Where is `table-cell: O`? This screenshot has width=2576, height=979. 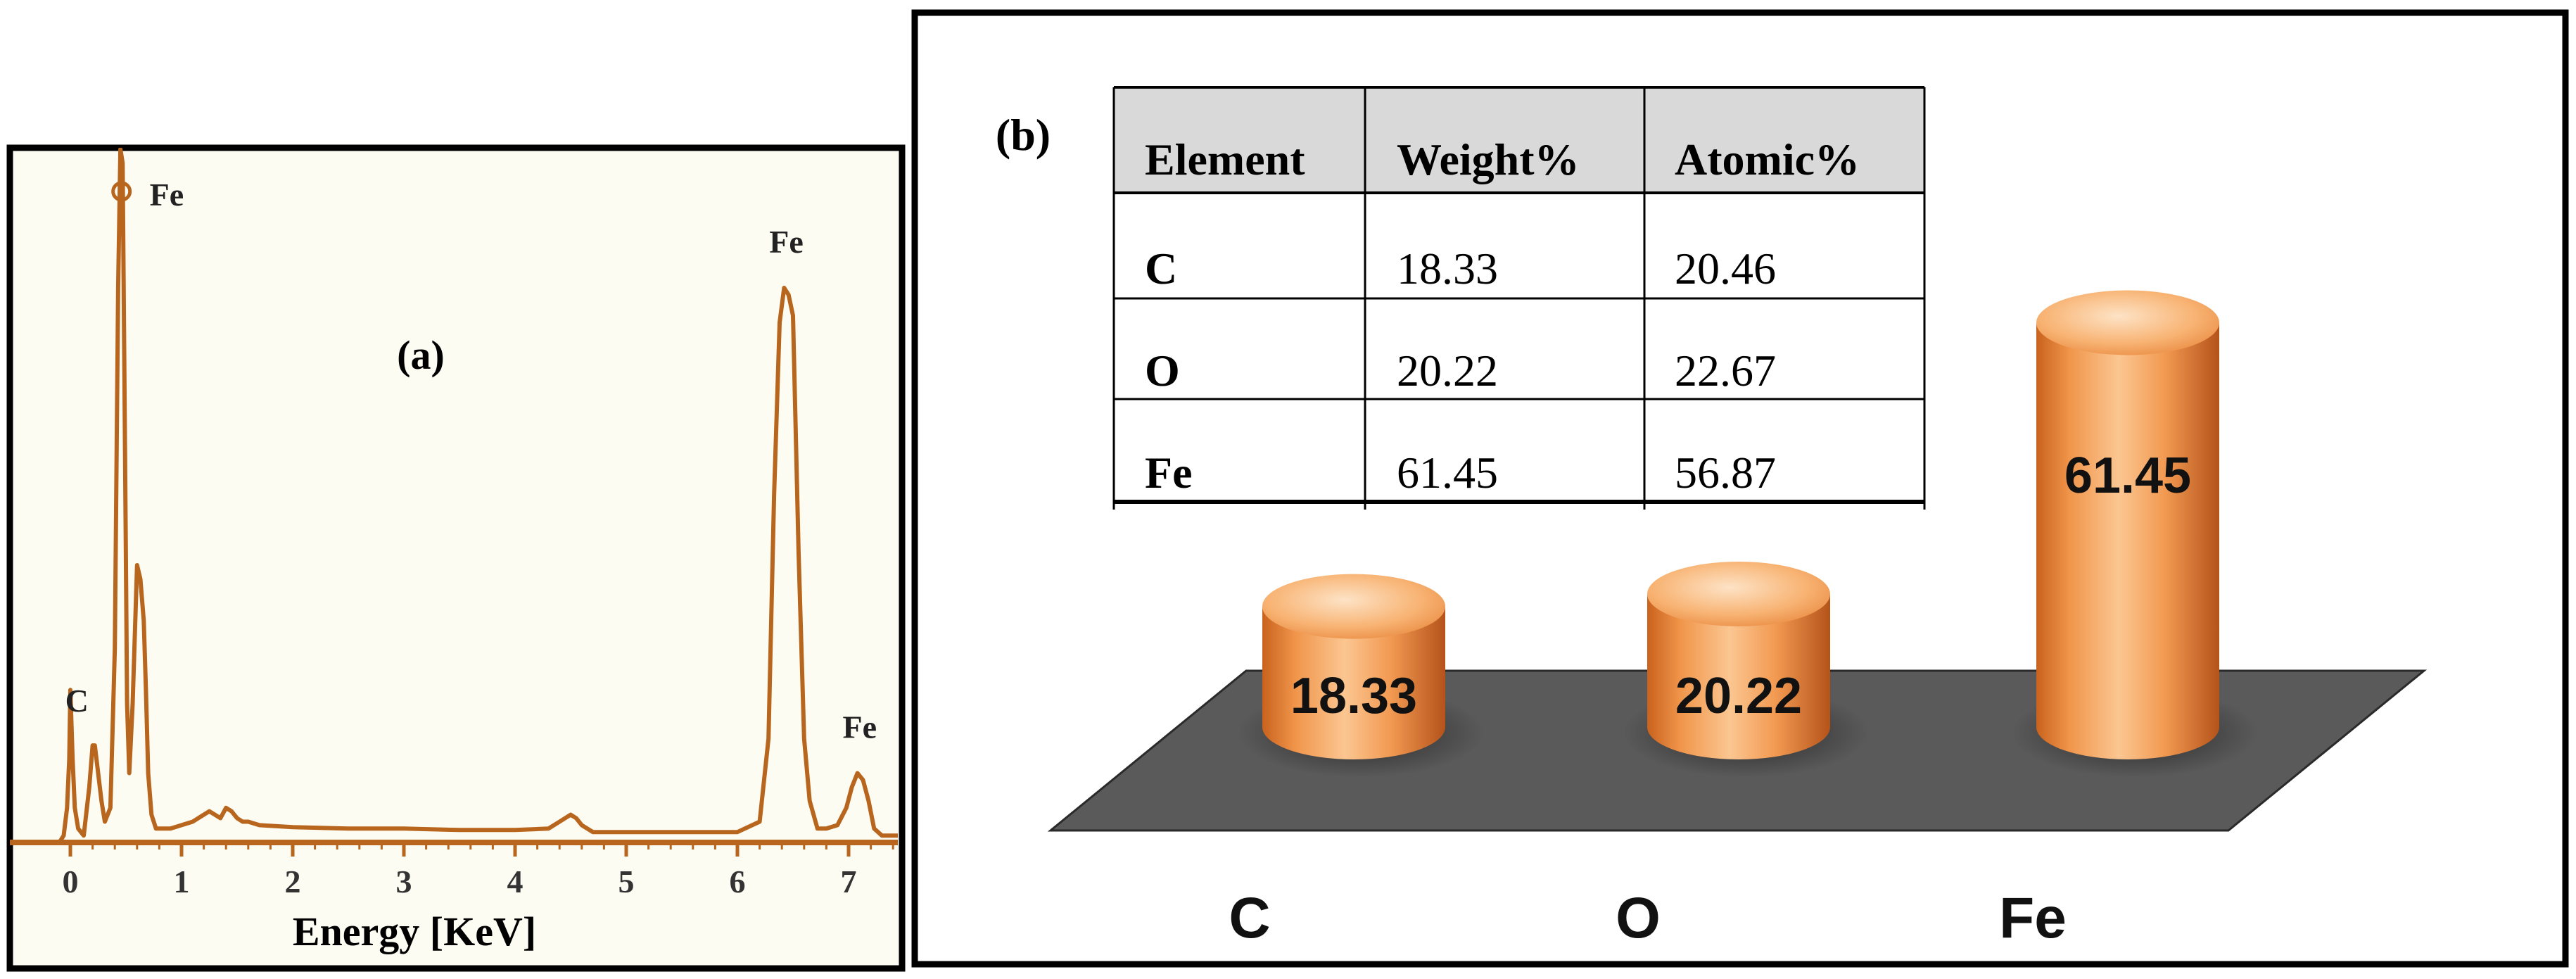 table-cell: O is located at coordinates (1162, 371).